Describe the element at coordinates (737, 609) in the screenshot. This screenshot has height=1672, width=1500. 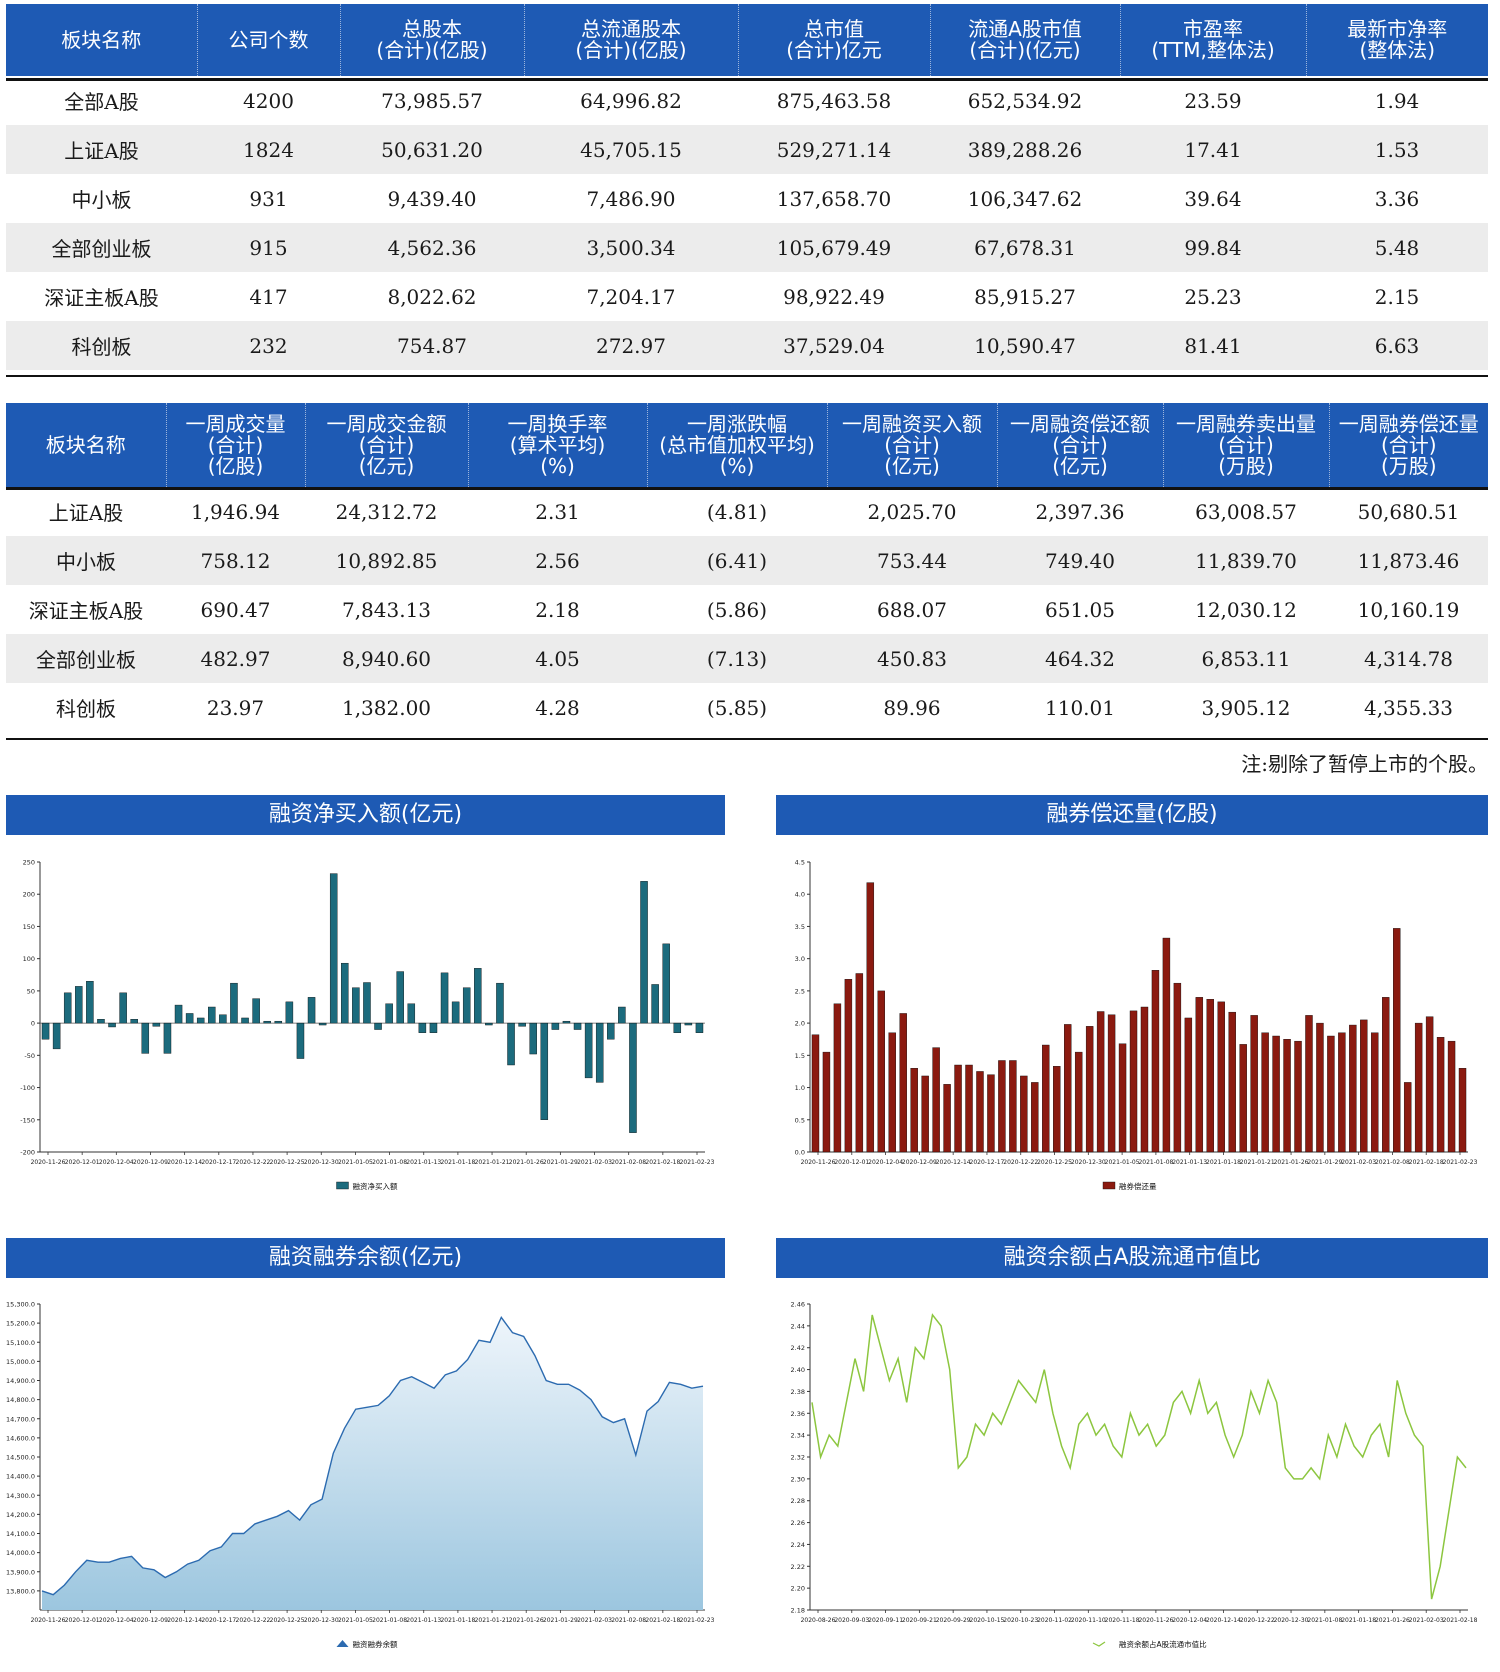
I see `table-cell: (5.86)` at that location.